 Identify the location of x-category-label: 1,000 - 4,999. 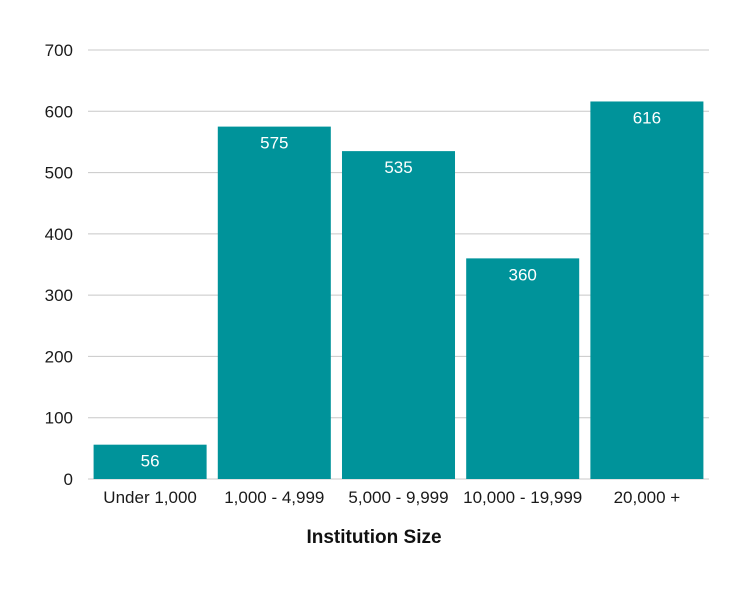
(274, 497).